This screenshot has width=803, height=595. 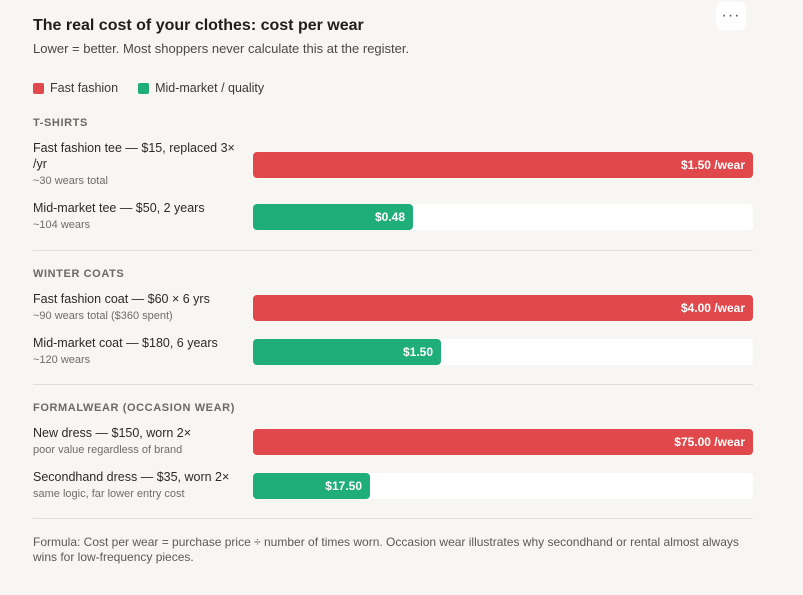 What do you see at coordinates (731, 16) in the screenshot?
I see `more-options-icon: ···` at bounding box center [731, 16].